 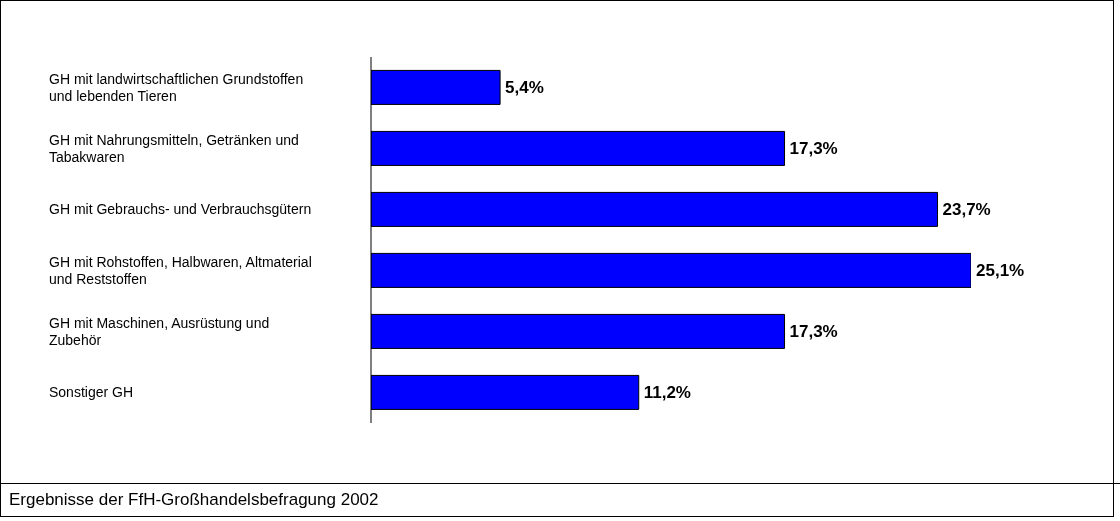 What do you see at coordinates (194, 500) in the screenshot?
I see `text: Ergebnisse der FfH-Großhandelsbefragung 2002` at bounding box center [194, 500].